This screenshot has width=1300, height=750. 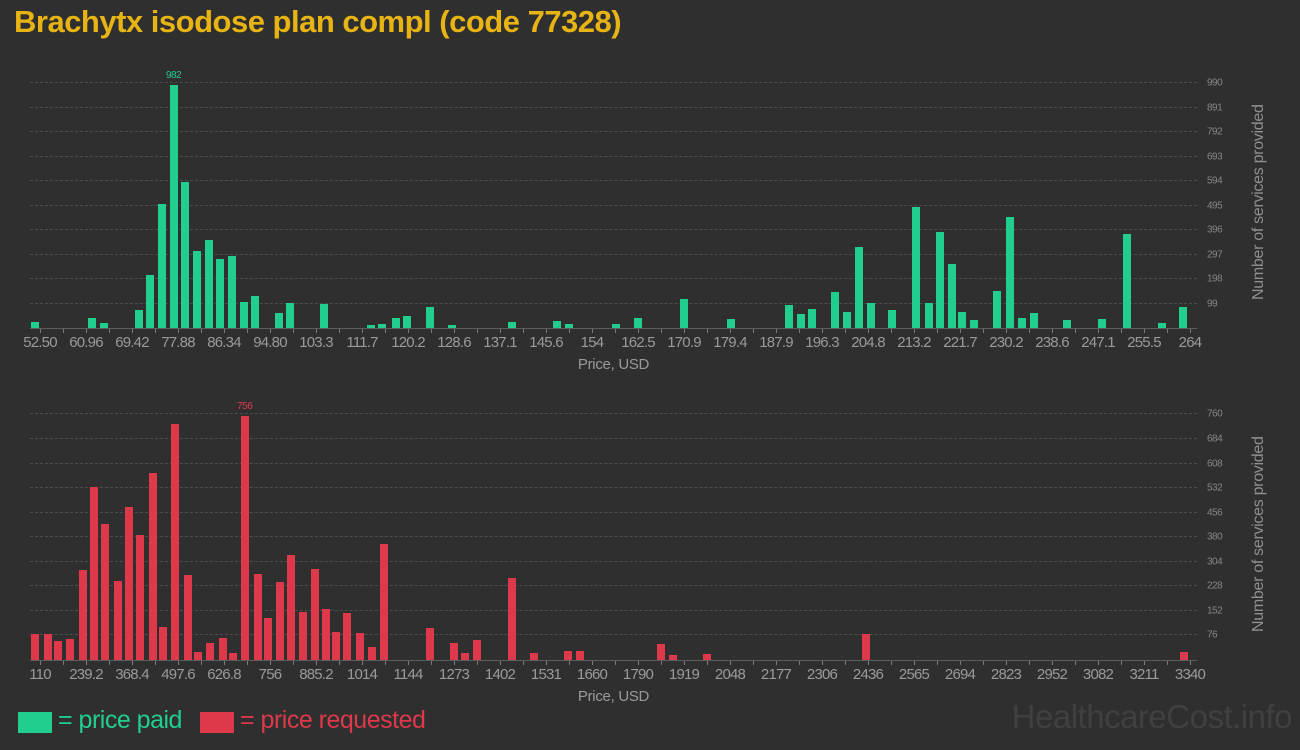 I want to click on price-requested-x-axis-ticks, so click(x=616, y=663).